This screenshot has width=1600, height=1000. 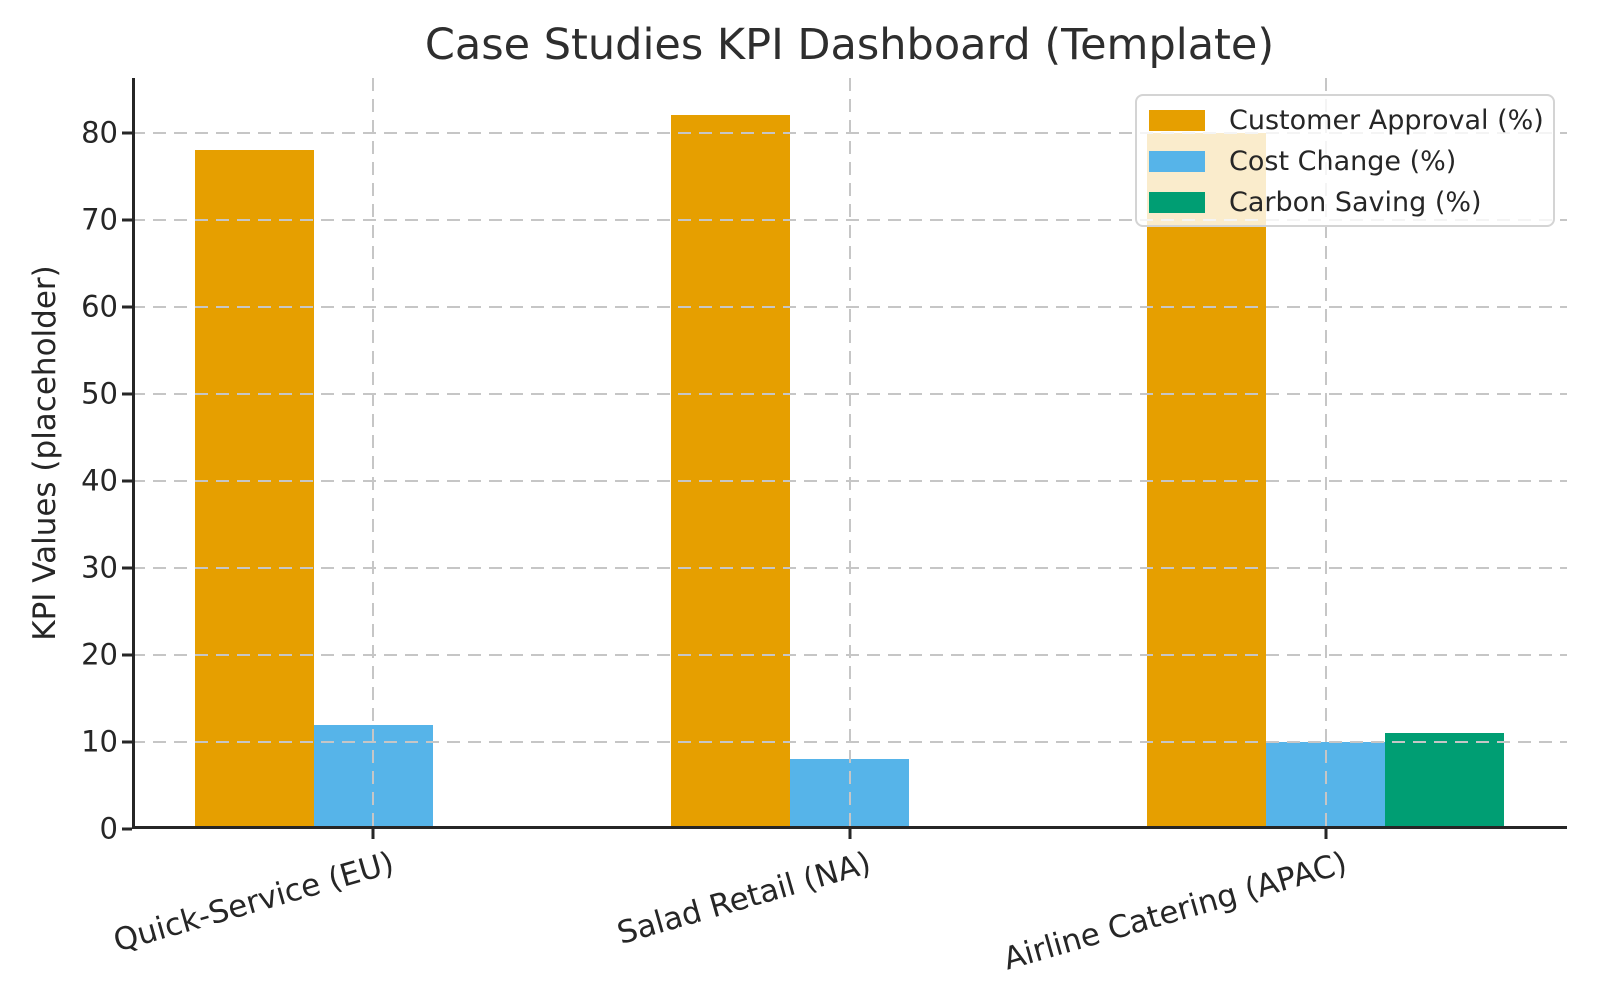 I want to click on y-tick-label: 0, so click(x=108, y=828).